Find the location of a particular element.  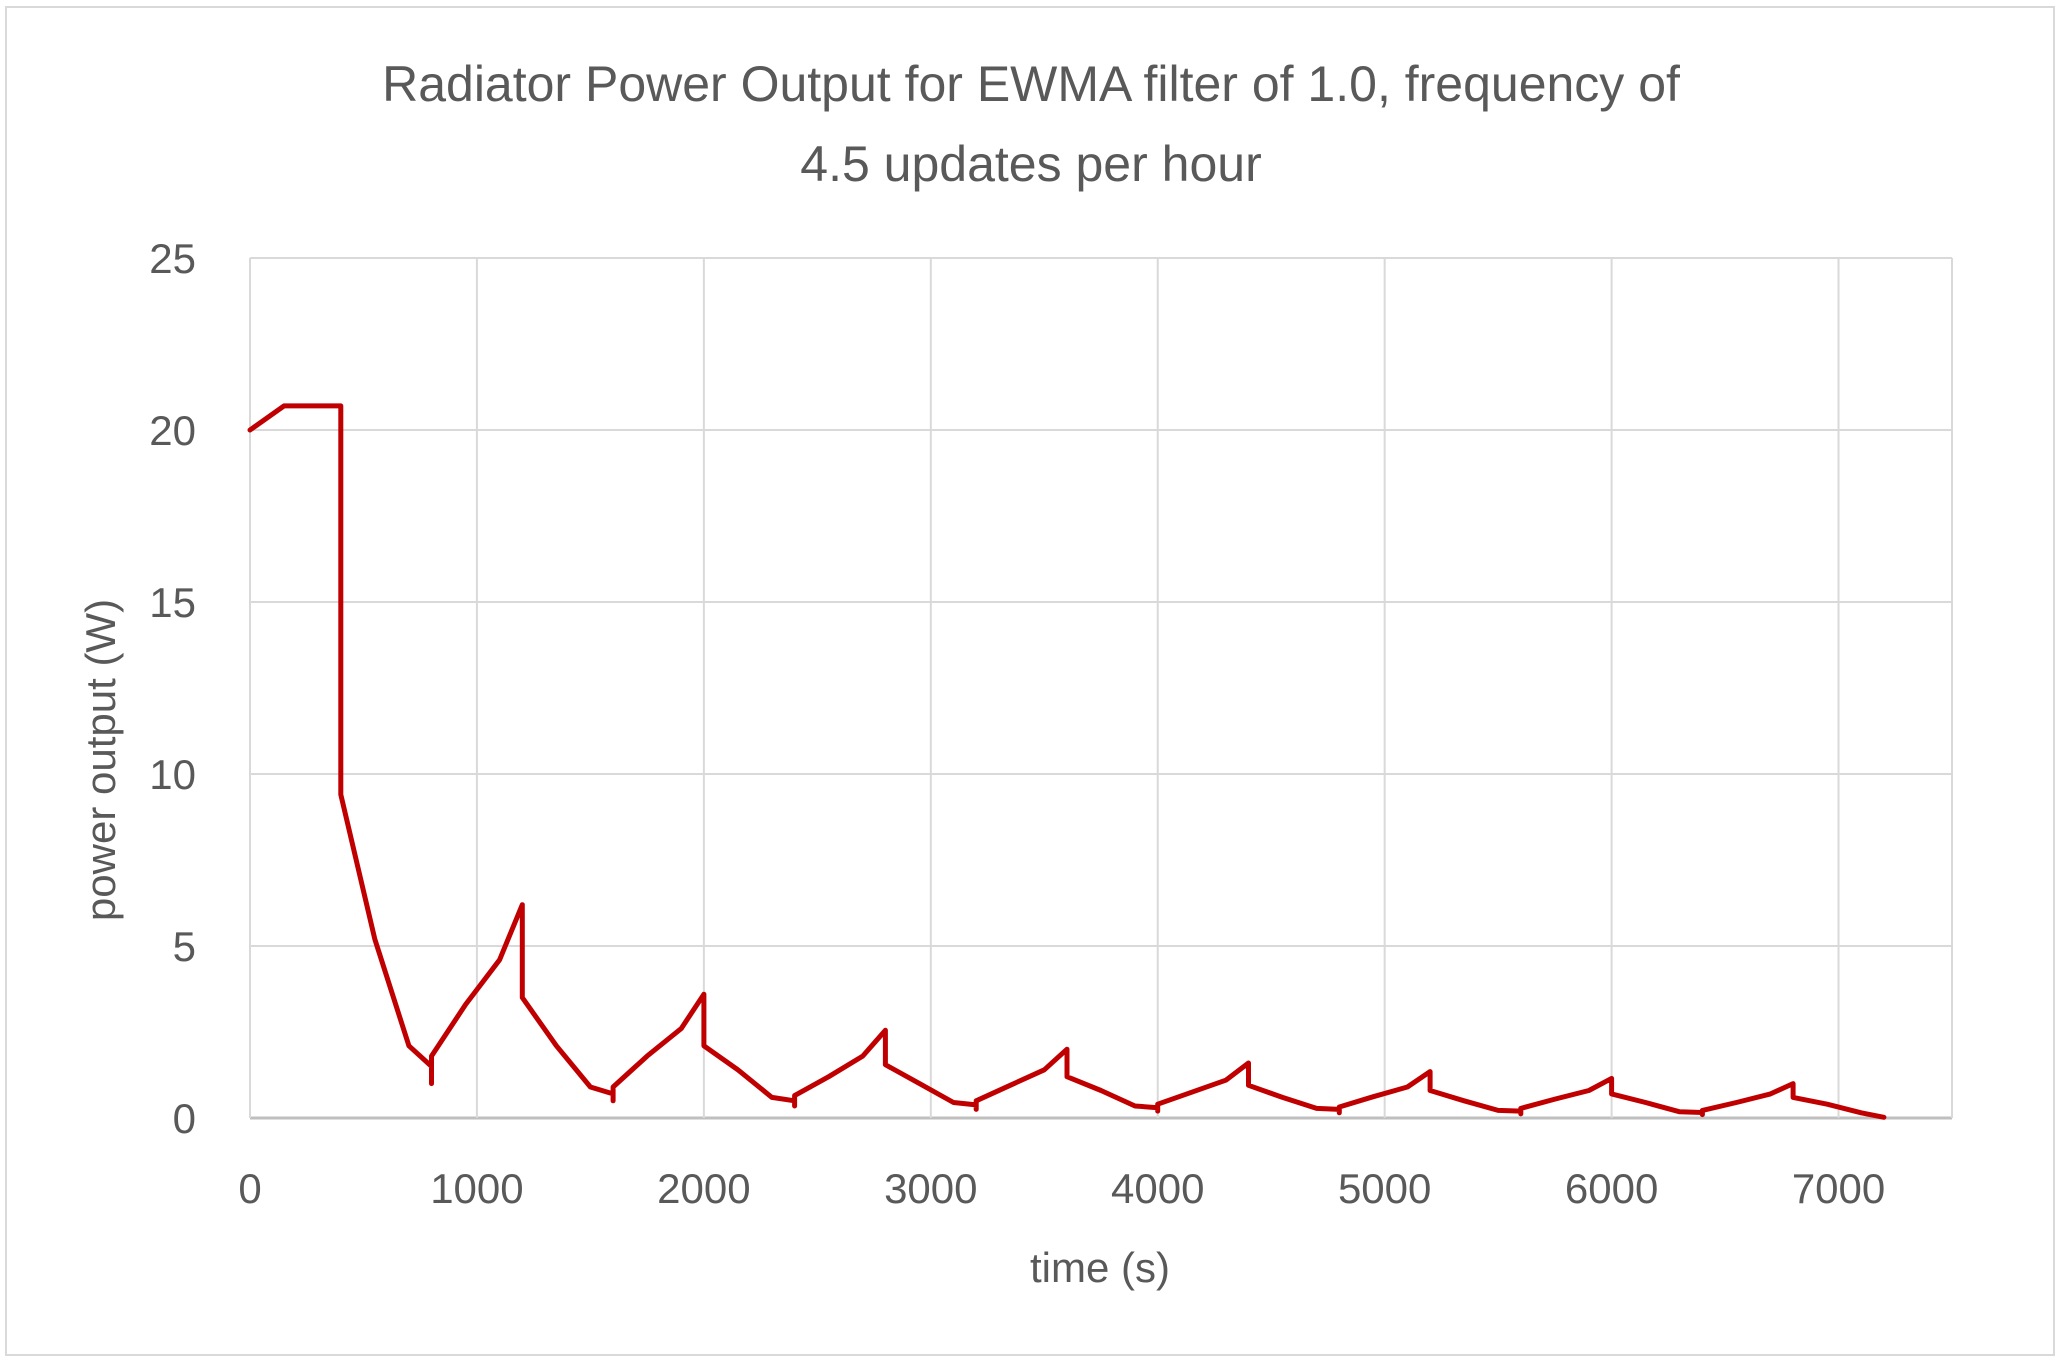

x-tick-label: 2000 is located at coordinates (703, 1188).